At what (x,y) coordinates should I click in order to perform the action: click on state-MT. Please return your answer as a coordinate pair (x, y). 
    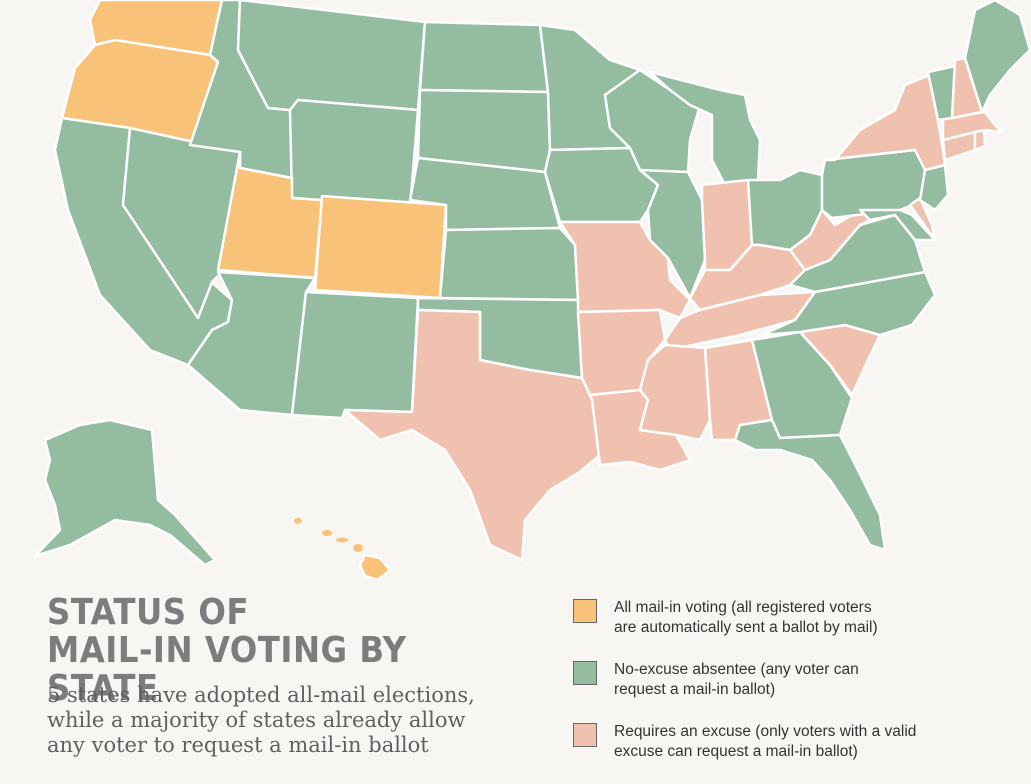
    Looking at the image, I should click on (331, 56).